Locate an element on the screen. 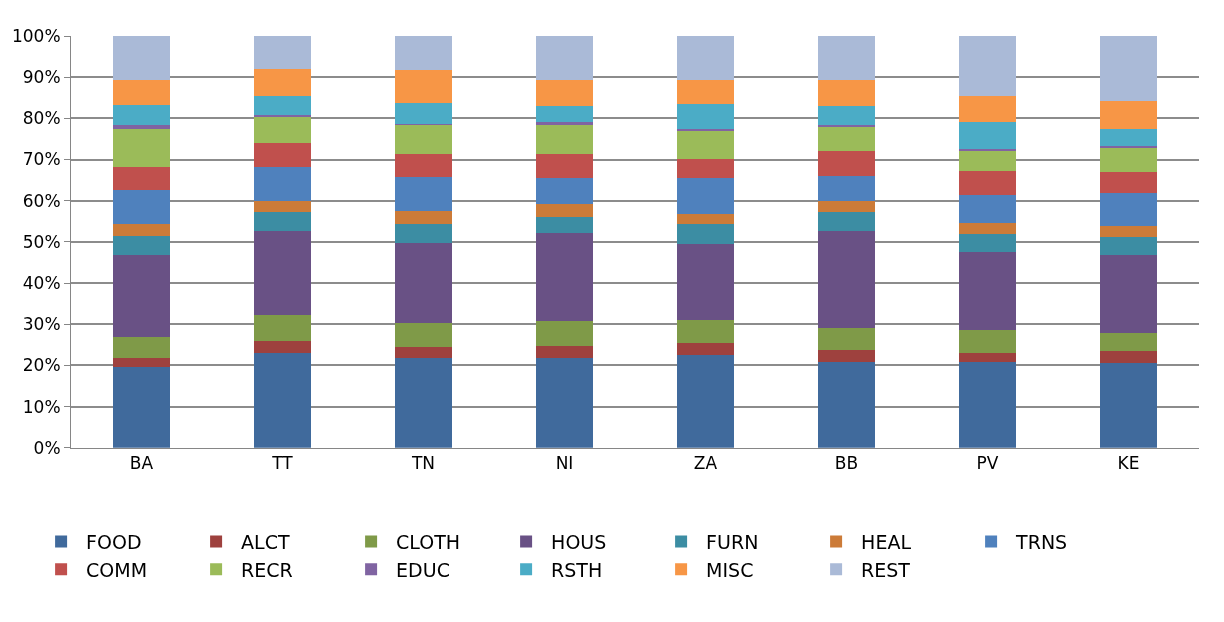 The image size is (1224, 622). legend-label: FOOD is located at coordinates (114, 541).